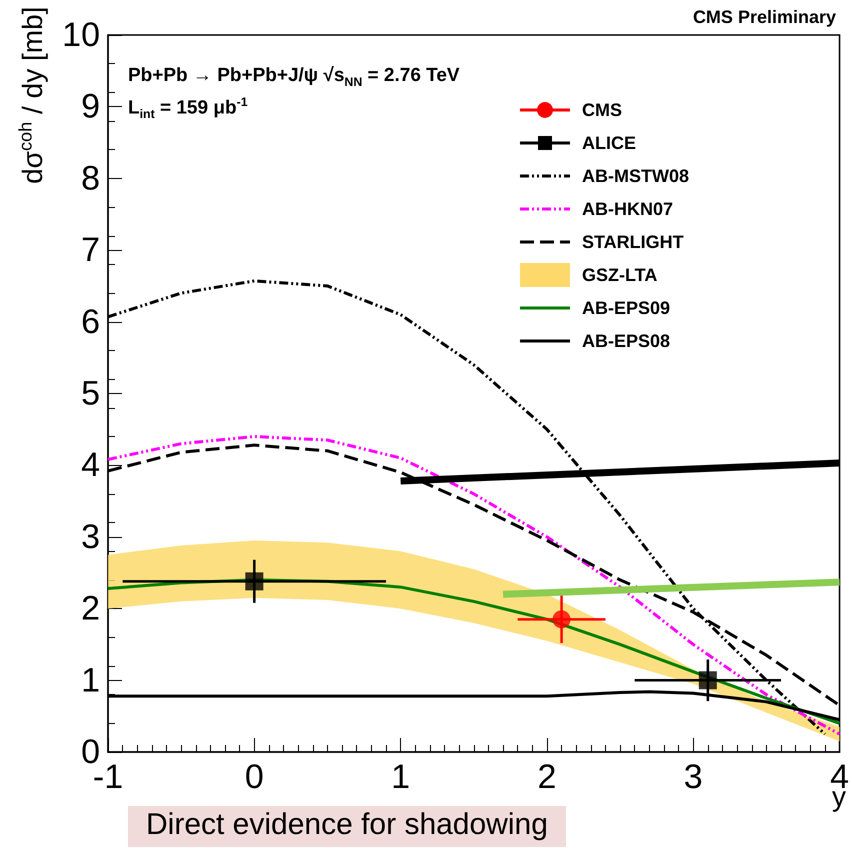 The width and height of the screenshot is (852, 848). I want to click on y-tick-label: 4, so click(90, 465).